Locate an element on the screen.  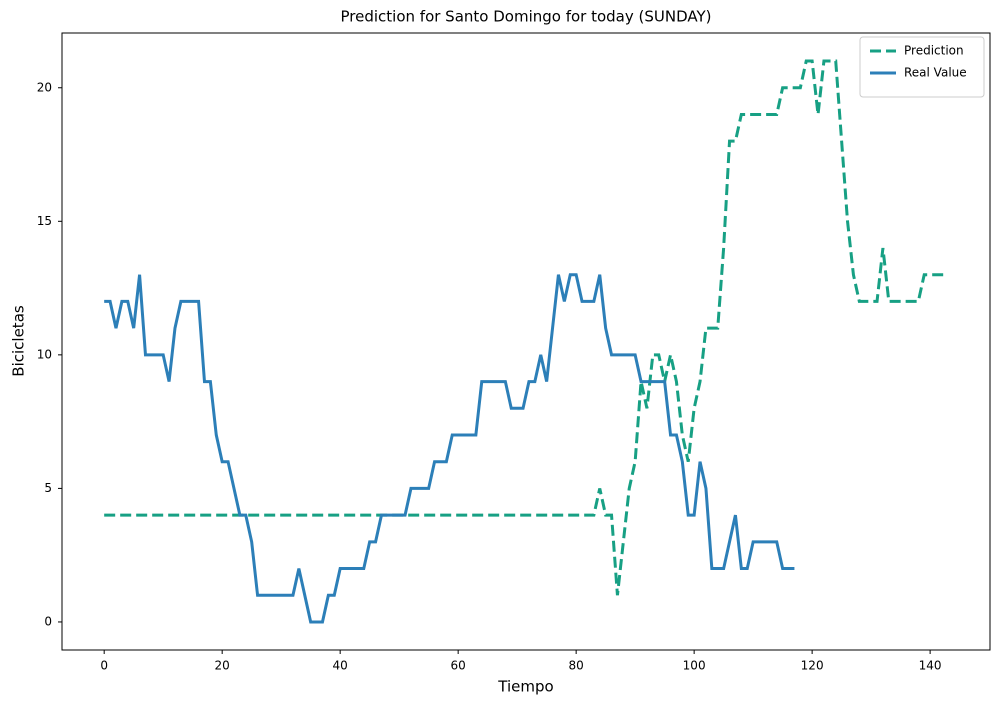
x-tick-label: 20 is located at coordinates (222, 666).